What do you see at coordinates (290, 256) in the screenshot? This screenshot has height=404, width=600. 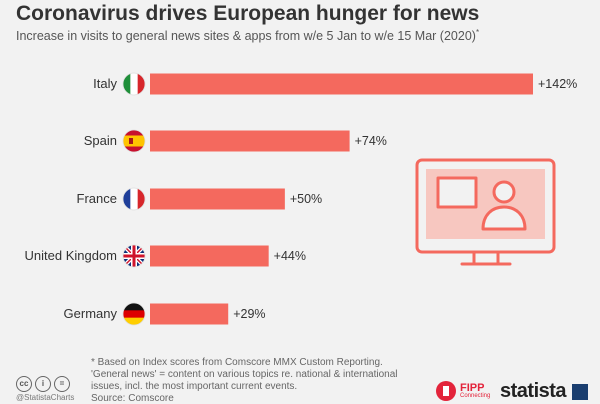 I see `value-label: +44%` at bounding box center [290, 256].